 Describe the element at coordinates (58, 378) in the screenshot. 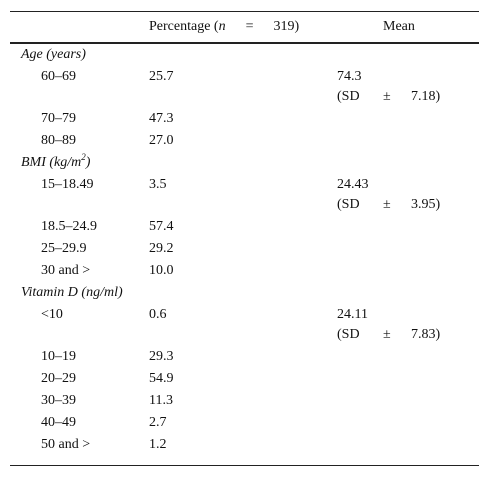

I see `row-label: 20–29` at that location.